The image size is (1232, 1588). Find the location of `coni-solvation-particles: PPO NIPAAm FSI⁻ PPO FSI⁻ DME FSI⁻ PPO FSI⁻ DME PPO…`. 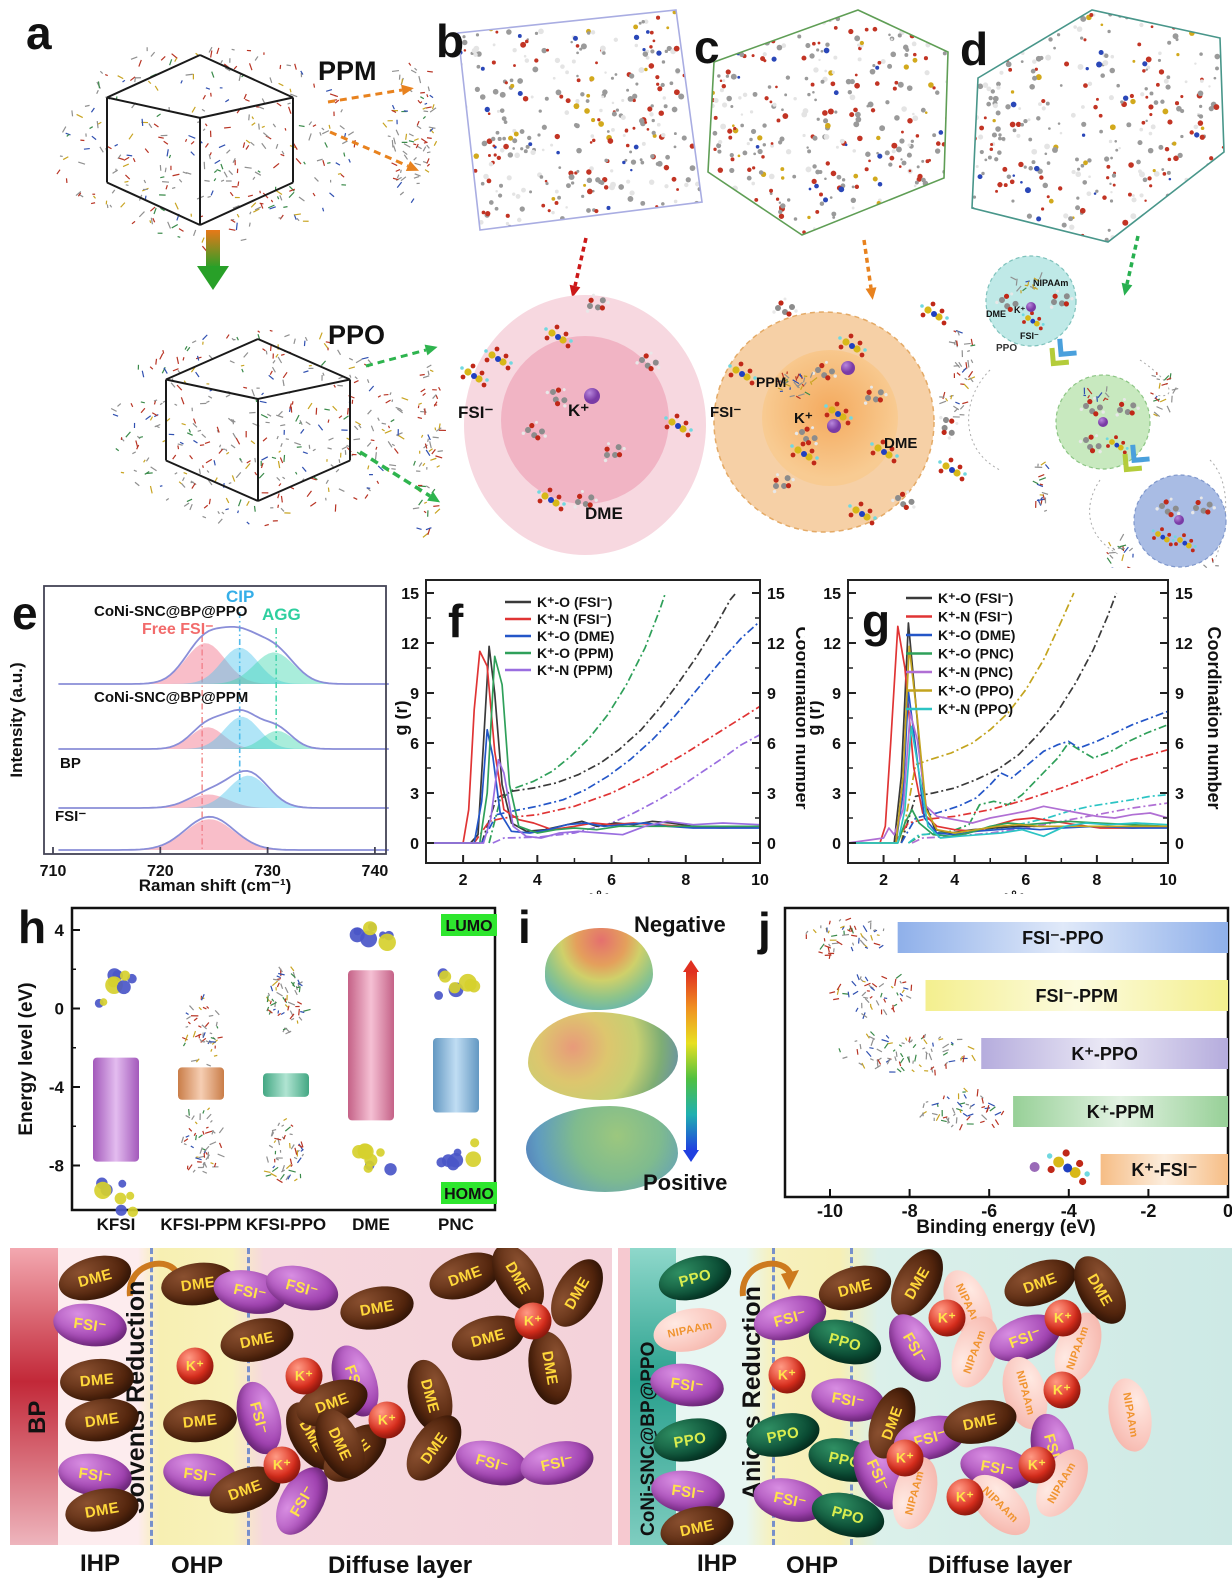

coni-solvation-particles: PPO NIPAAm FSI⁻ PPO FSI⁻ DME FSI⁻ PPO FSI⁻ DME PPO… is located at coordinates (925, 1396).